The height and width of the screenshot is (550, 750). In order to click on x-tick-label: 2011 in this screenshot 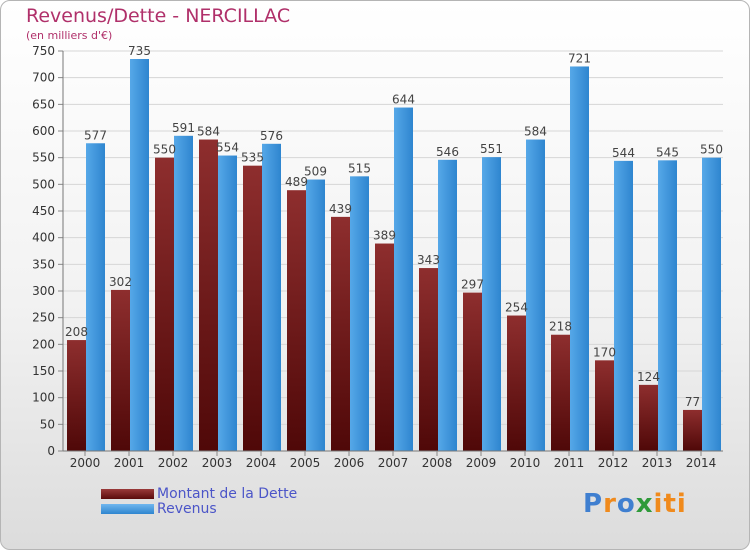, I will do `click(569, 463)`.